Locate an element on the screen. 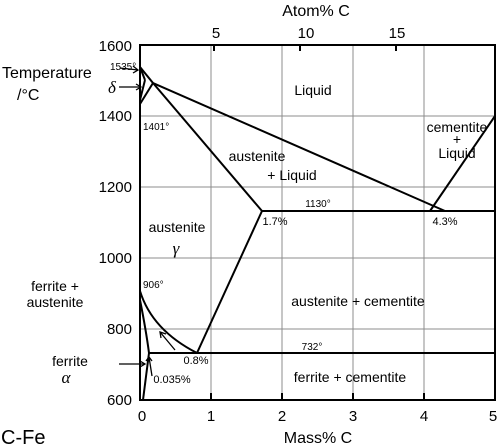 This screenshot has width=500, height=448. y-tick-label: 600 is located at coordinates (119, 400).